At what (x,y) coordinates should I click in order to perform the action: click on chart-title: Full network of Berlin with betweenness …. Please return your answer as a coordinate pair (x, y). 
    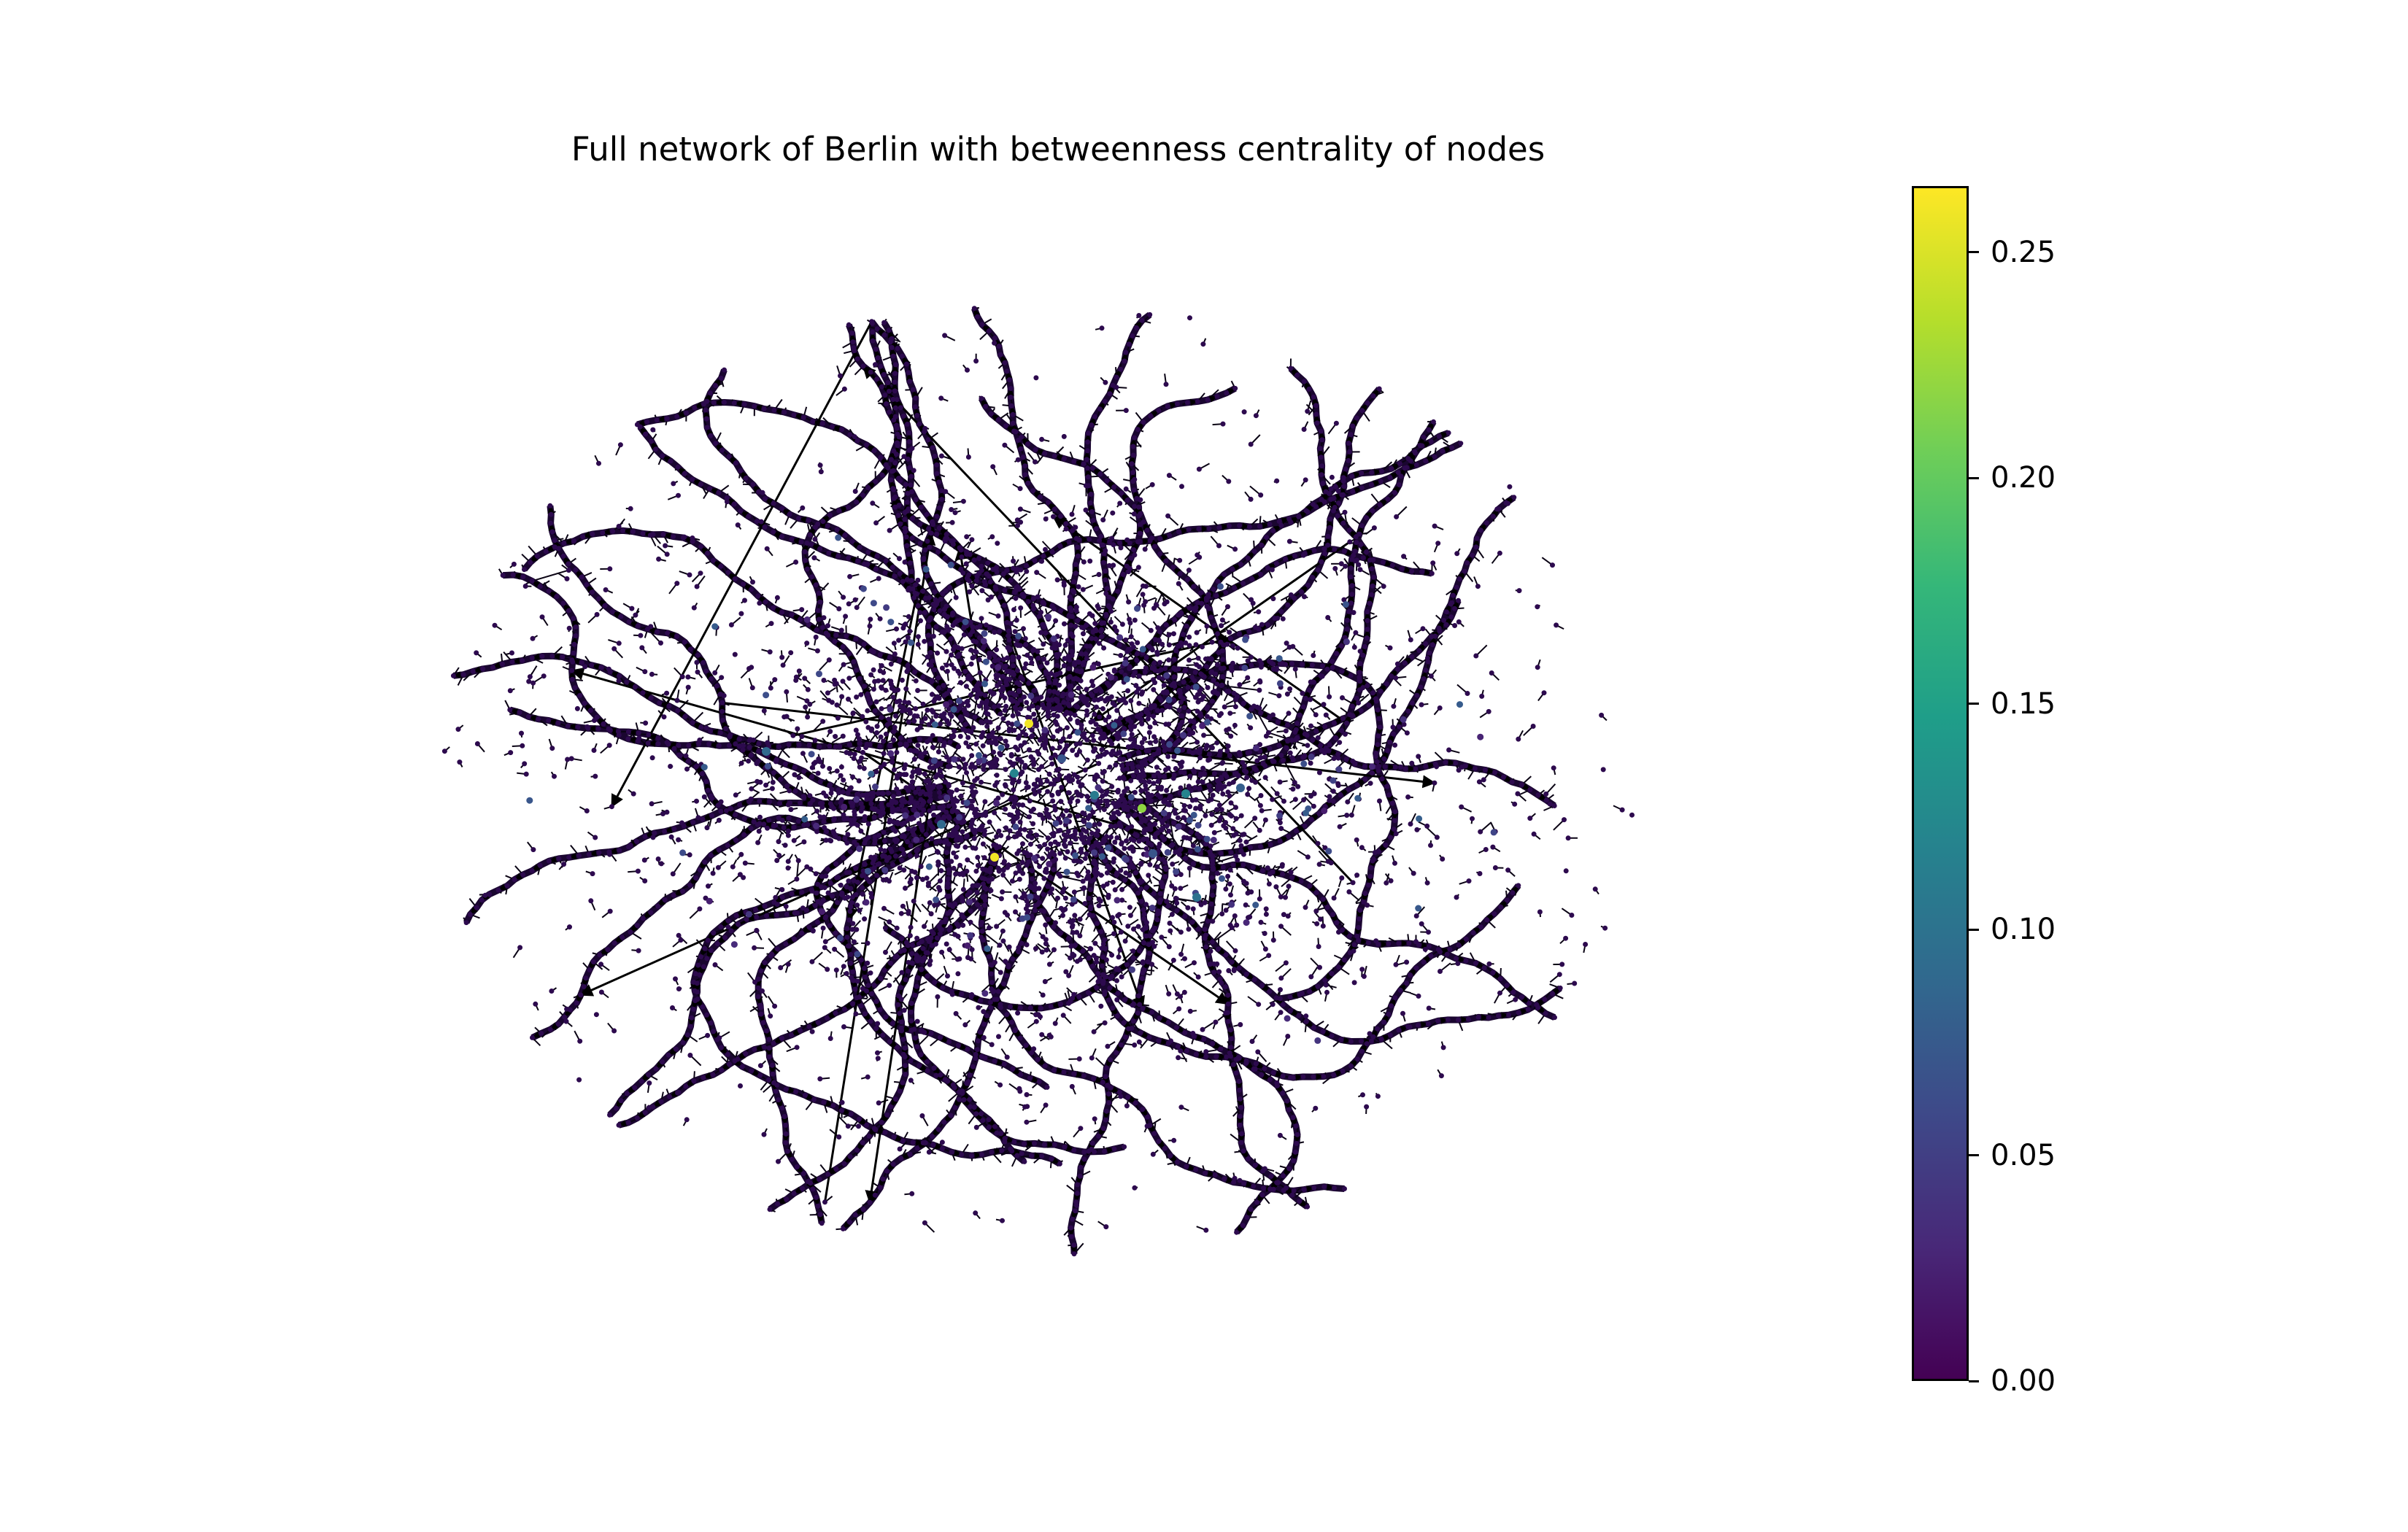
    Looking at the image, I should click on (1058, 149).